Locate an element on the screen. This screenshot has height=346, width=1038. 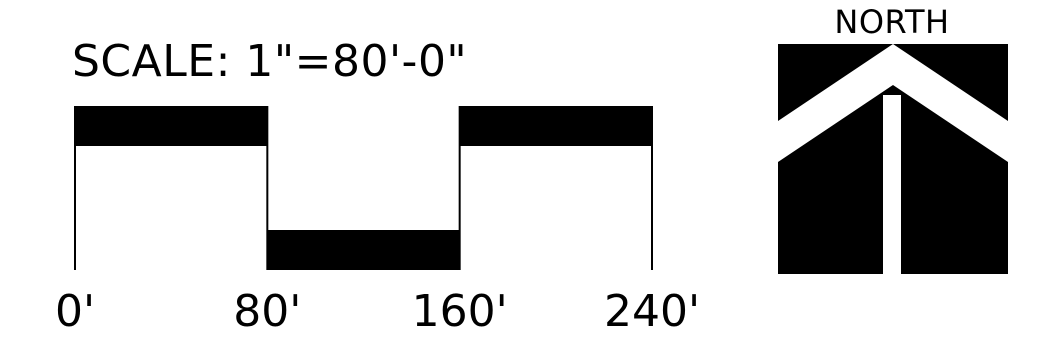
scale-tick-label-3: 240' is located at coordinates (652, 311).